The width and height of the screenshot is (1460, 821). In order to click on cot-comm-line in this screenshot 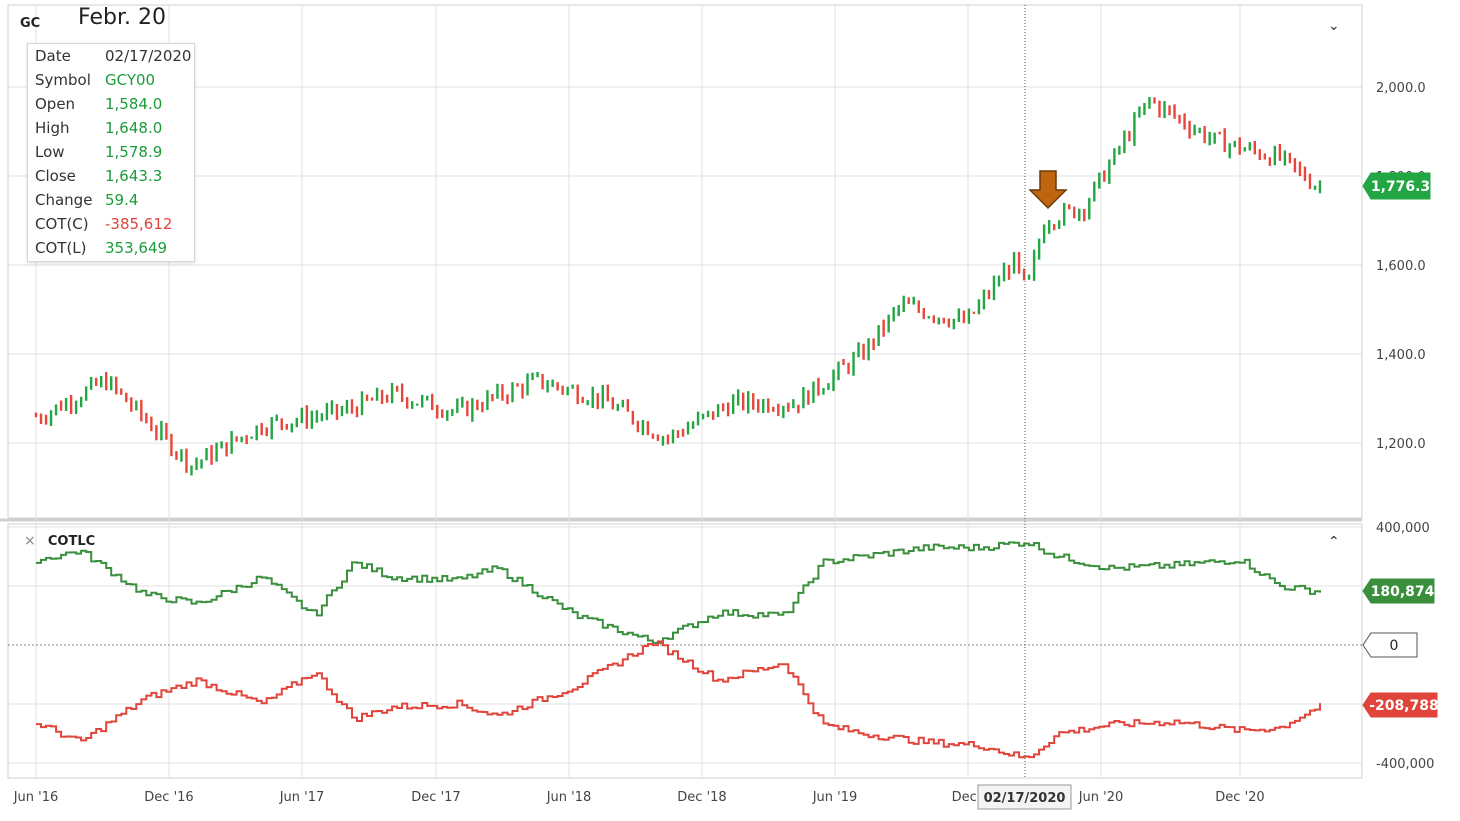, I will do `click(678, 699)`.